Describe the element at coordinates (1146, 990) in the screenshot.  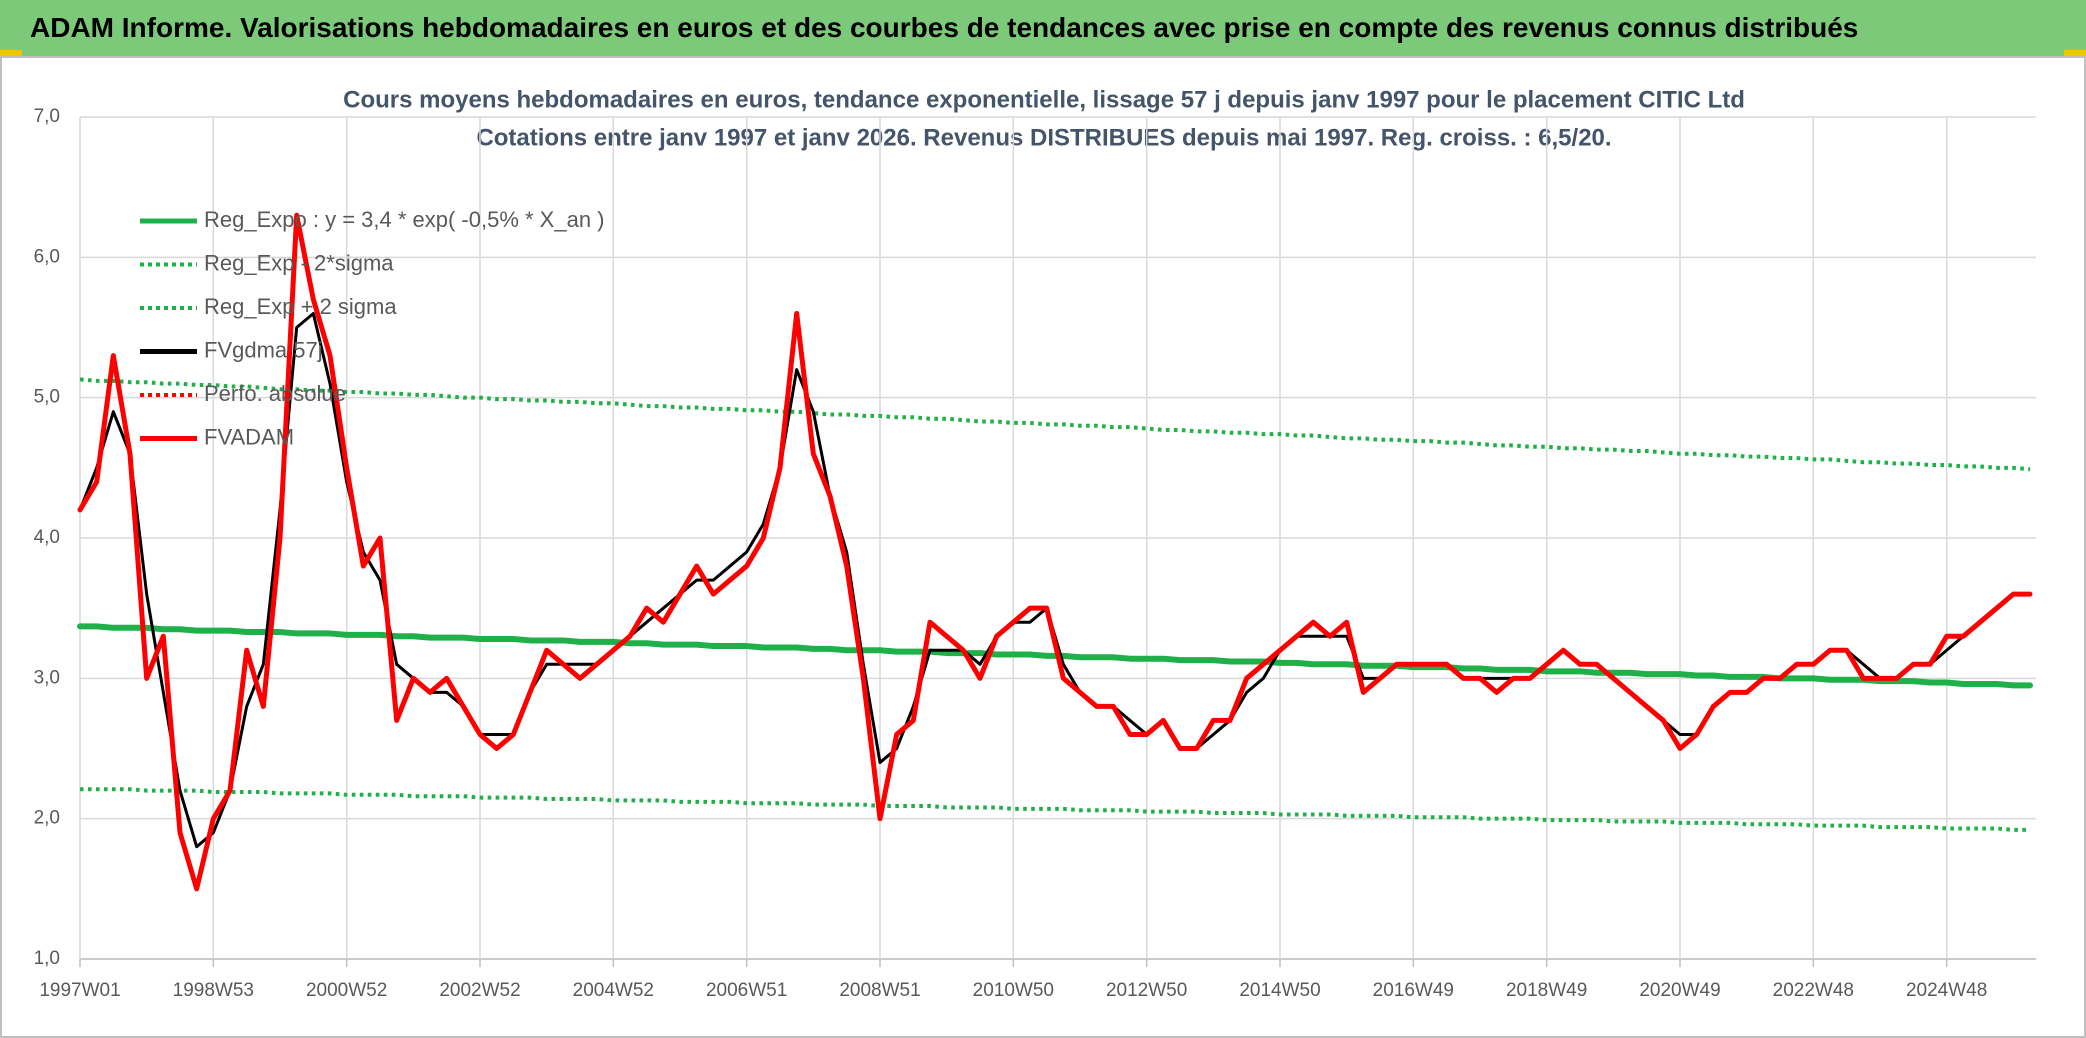
I see `x-tick-label: 2012W50` at that location.